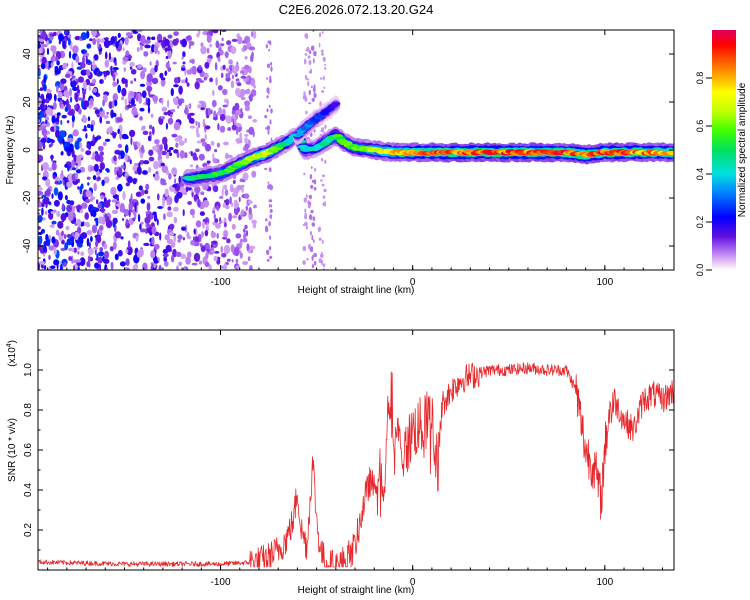 Image resolution: width=750 pixels, height=600 pixels. Describe the element at coordinates (742, 149) in the screenshot. I see `colorbar-label: Normalized spectral amplitude` at that location.